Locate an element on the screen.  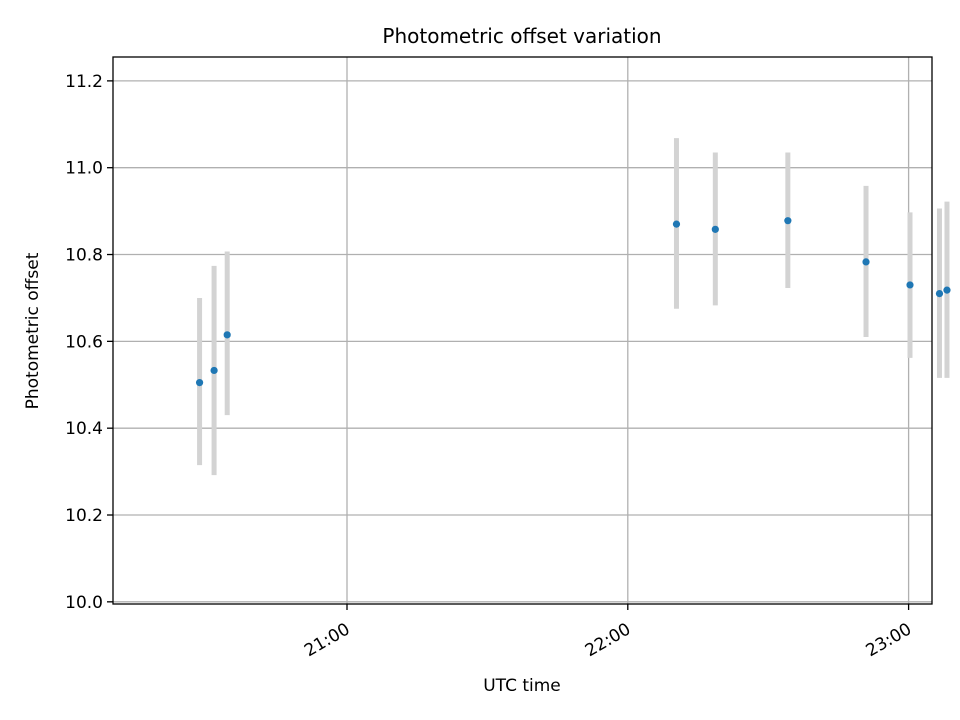
y-tick-label: 10.2 is located at coordinates (84, 516).